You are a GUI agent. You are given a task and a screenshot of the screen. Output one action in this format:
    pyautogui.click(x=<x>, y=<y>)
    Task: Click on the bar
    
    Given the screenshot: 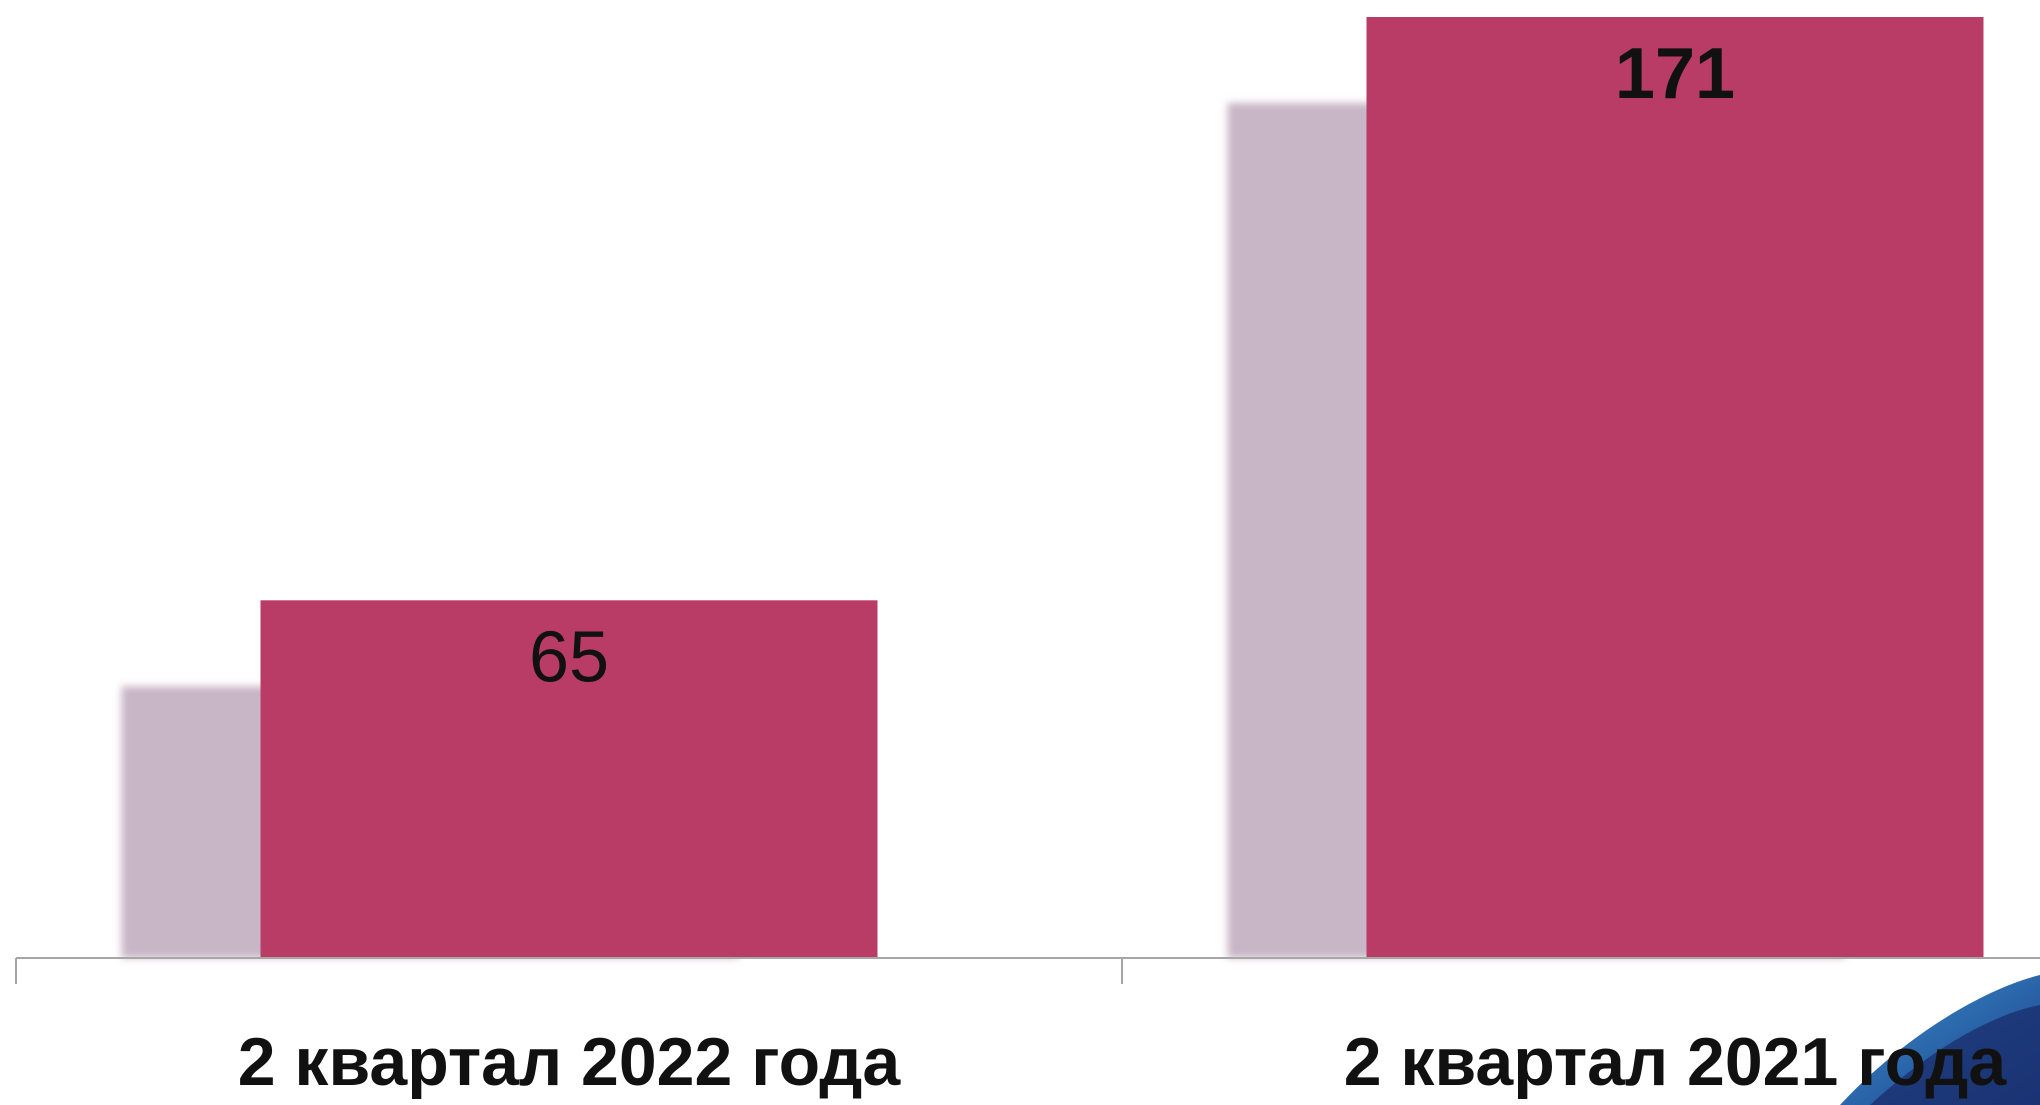 What is the action you would take?
    pyautogui.click(x=569, y=779)
    